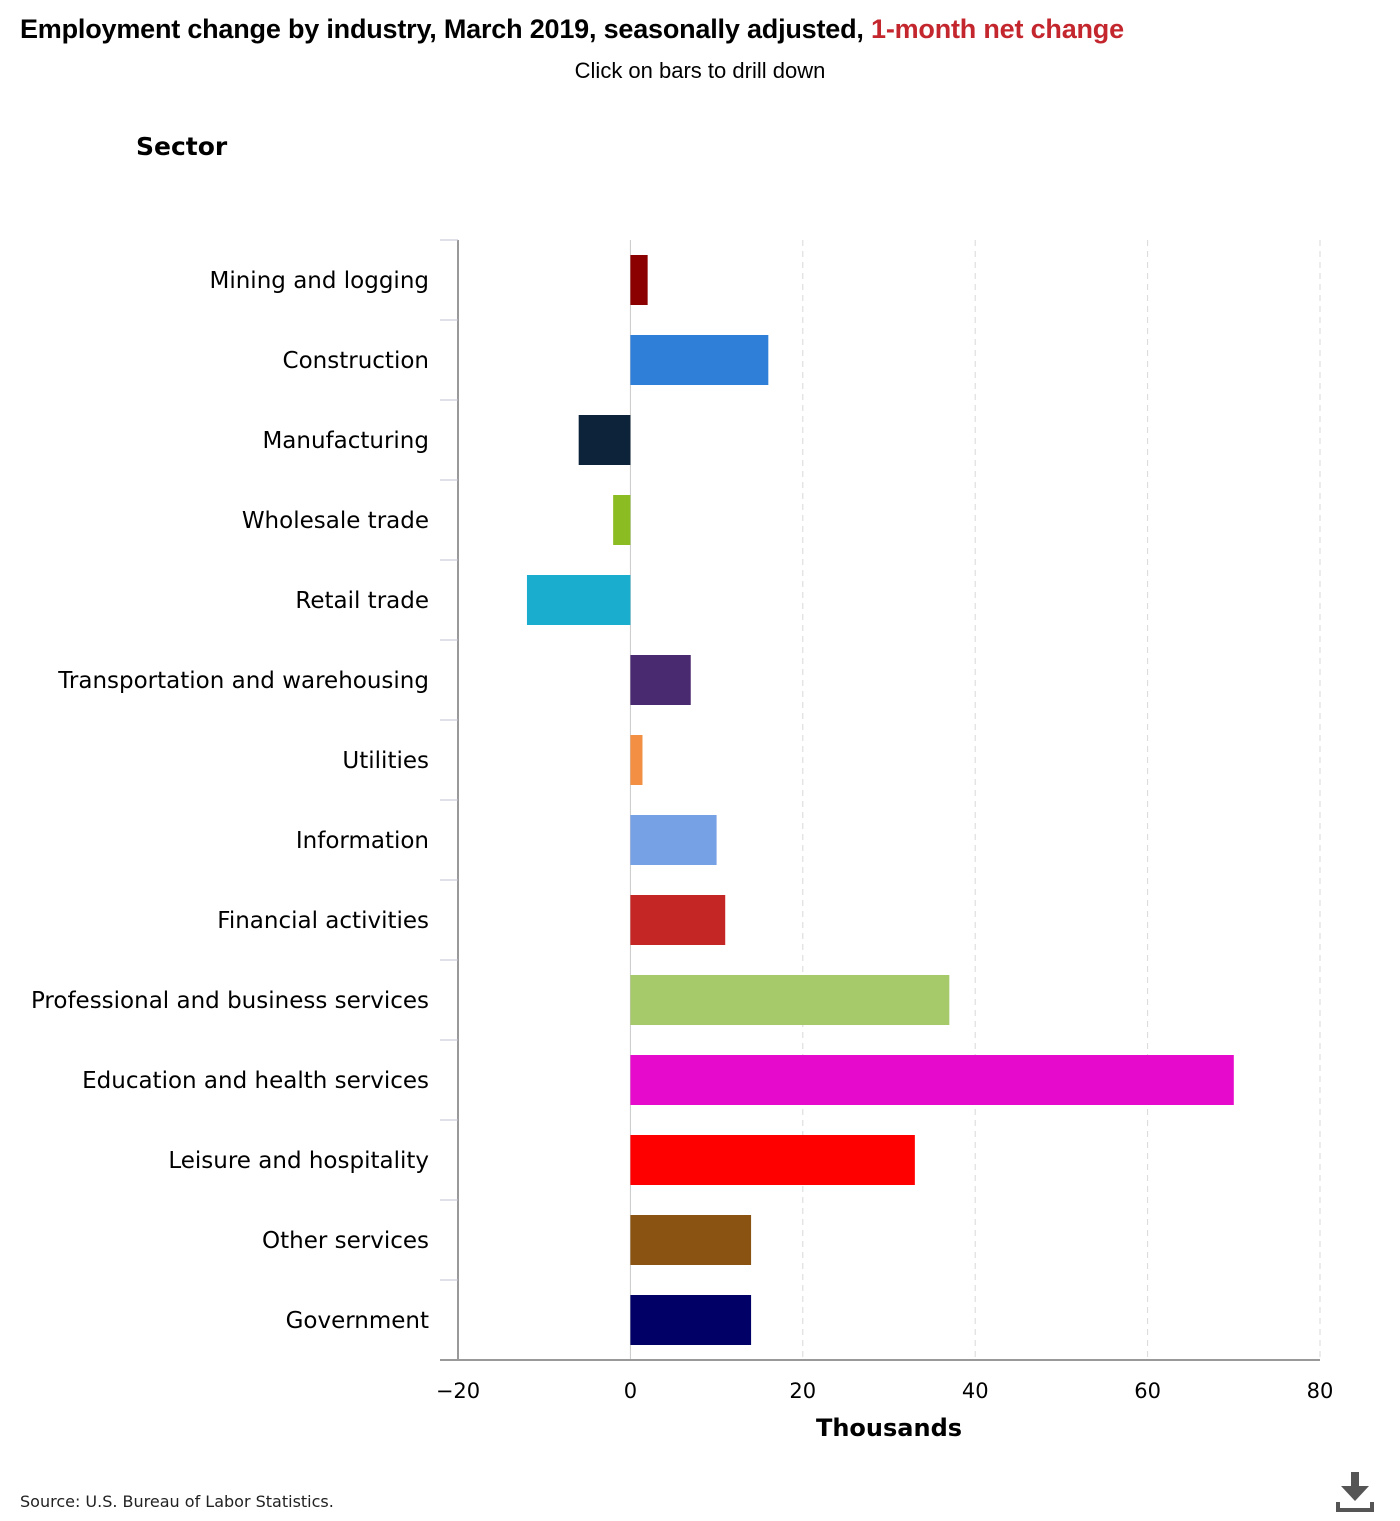 This screenshot has width=1400, height=1521. Describe the element at coordinates (636, 760) in the screenshot. I see `bar-utilities` at that location.